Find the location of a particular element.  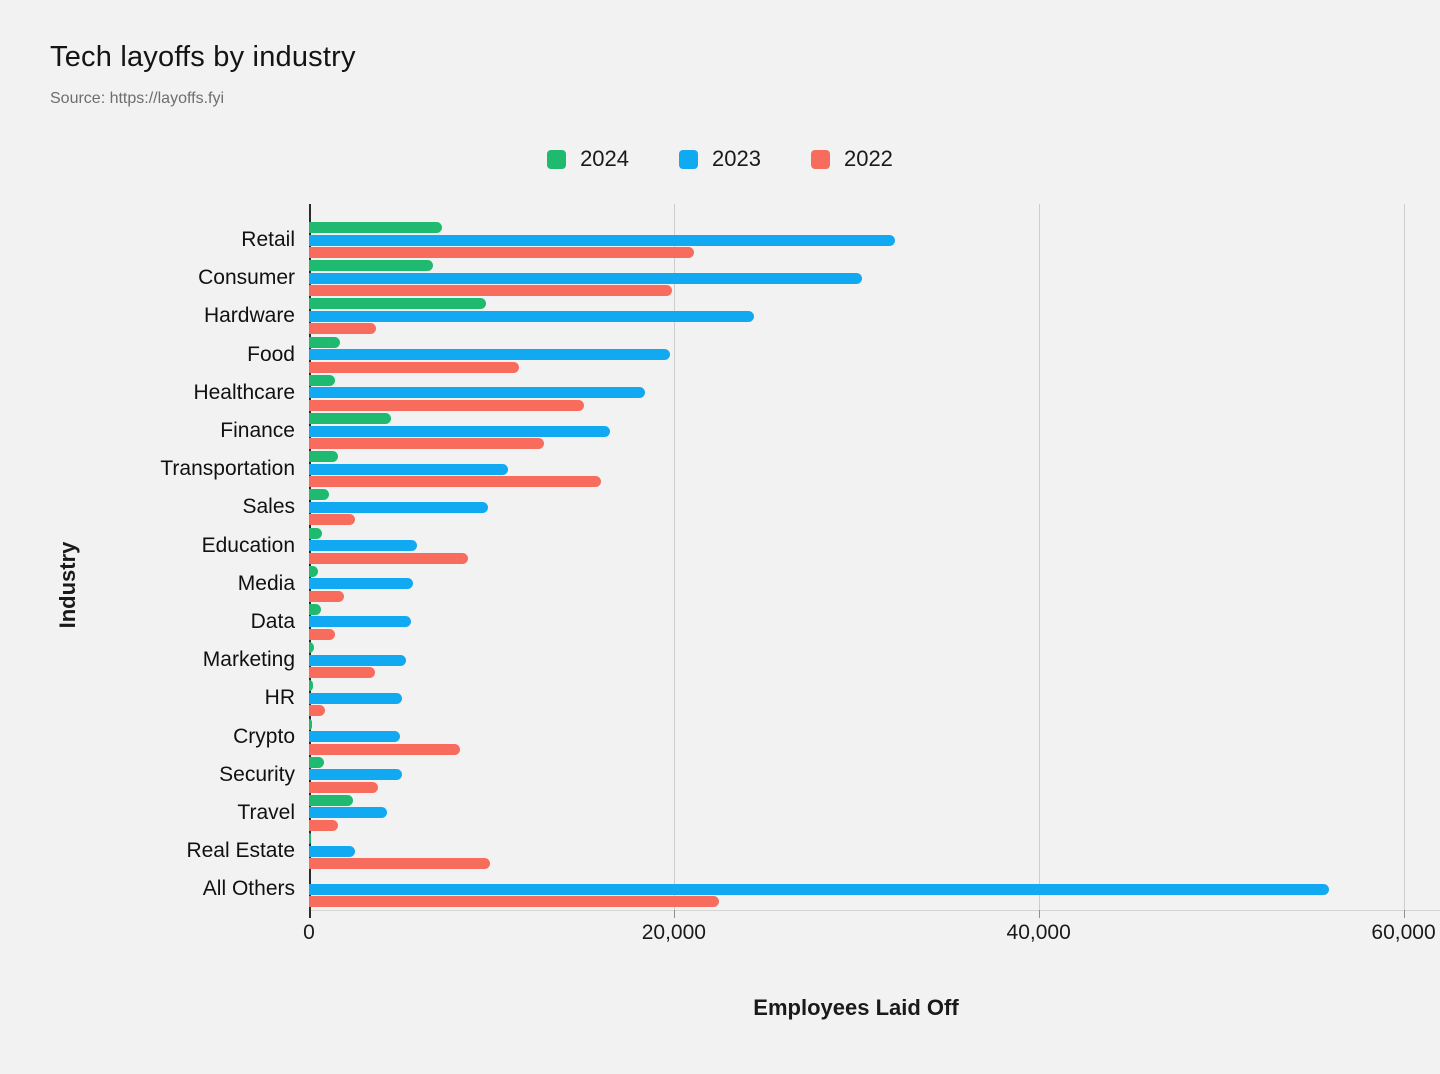

y-axis-title: Industry is located at coordinates (67, 585).